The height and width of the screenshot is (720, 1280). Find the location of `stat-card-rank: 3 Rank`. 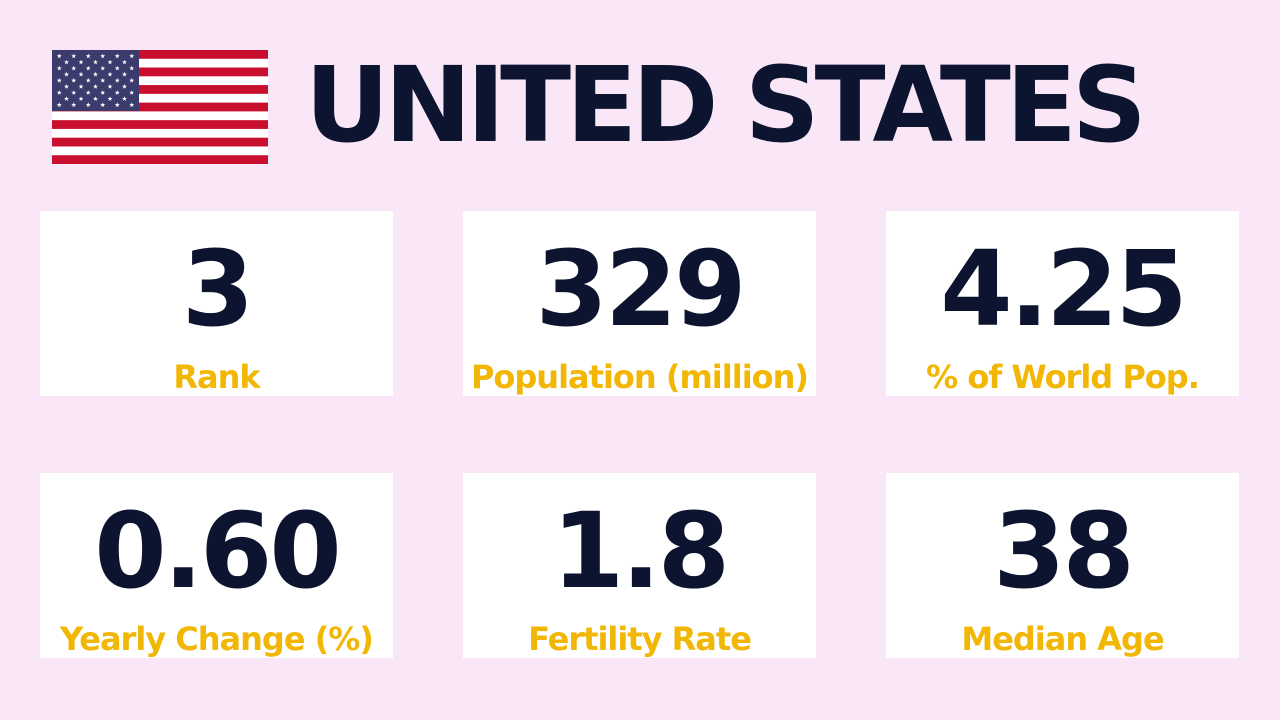

stat-card-rank: 3 Rank is located at coordinates (216, 303).